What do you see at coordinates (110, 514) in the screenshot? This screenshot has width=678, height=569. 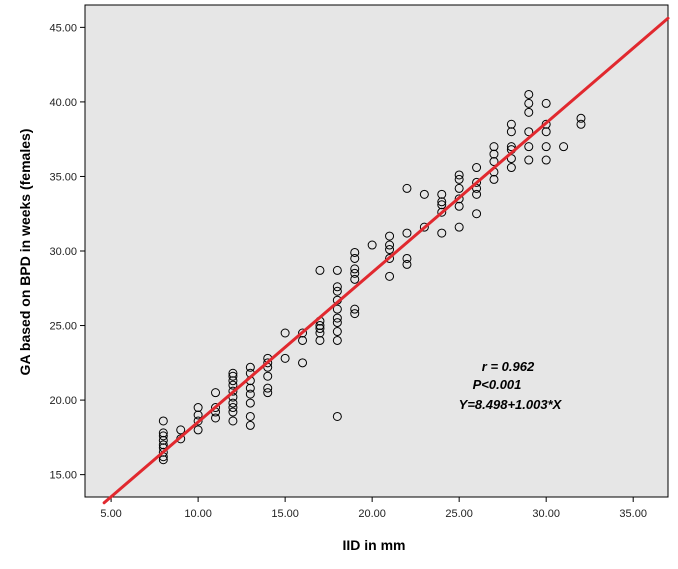 I see `x-tick-label: 5.00` at bounding box center [110, 514].